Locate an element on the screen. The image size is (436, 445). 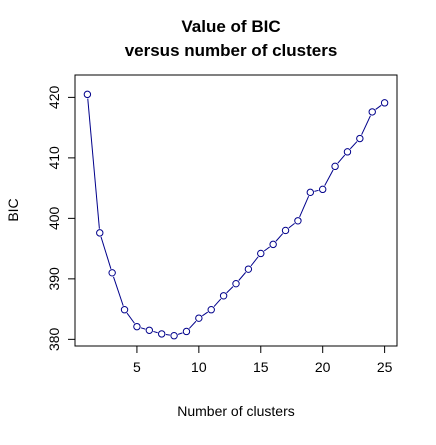
x-tick-label-25: 25 is located at coordinates (385, 367).